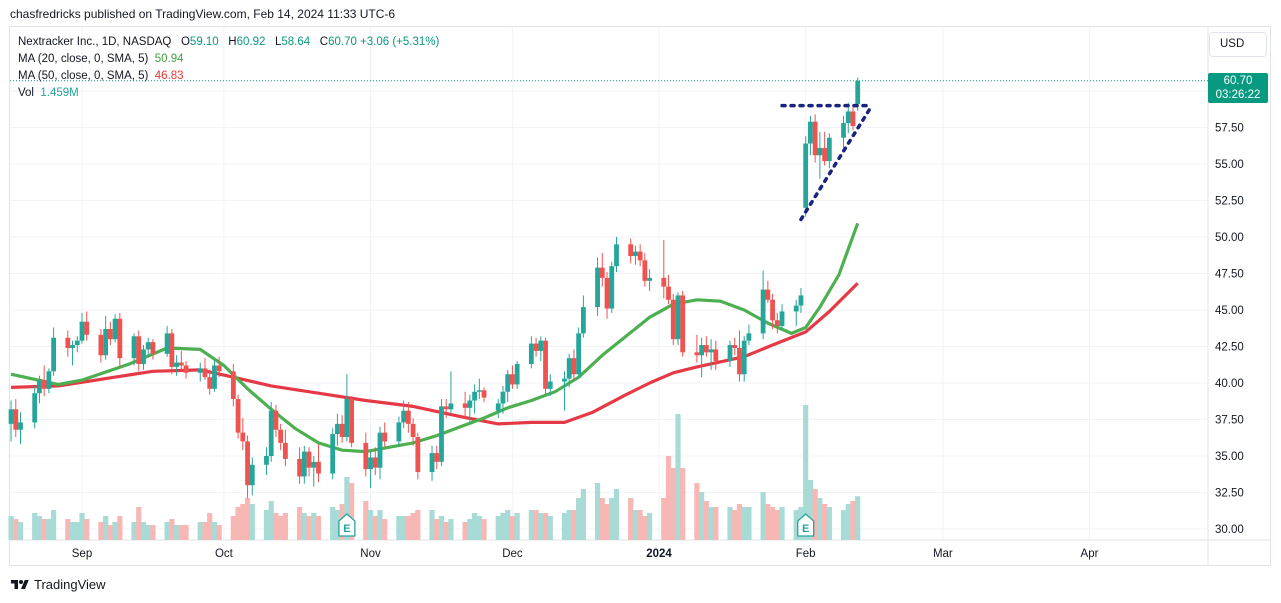 The height and width of the screenshot is (603, 1281). Describe the element at coordinates (806, 525) in the screenshot. I see `earnings-marker: E` at that location.